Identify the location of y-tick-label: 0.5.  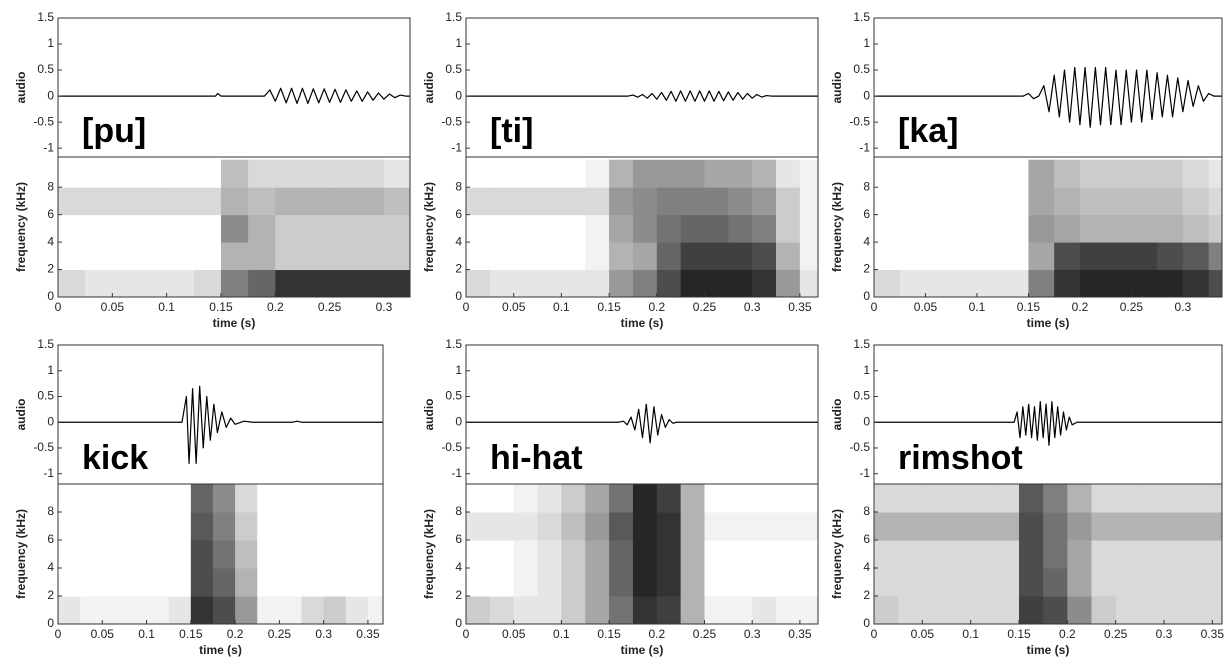
(453, 69).